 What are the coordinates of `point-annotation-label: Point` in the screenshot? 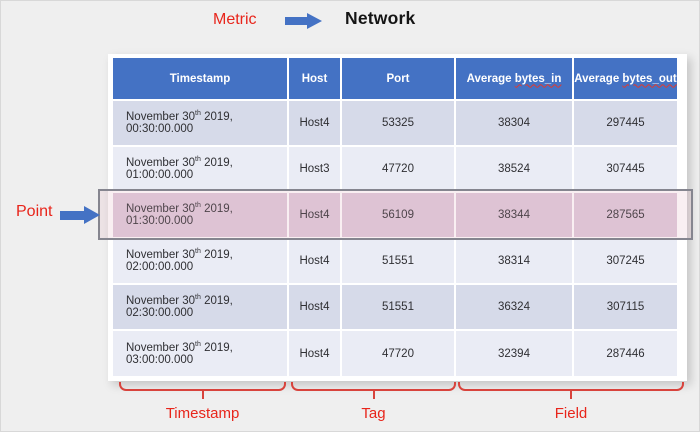 It's located at (34, 211).